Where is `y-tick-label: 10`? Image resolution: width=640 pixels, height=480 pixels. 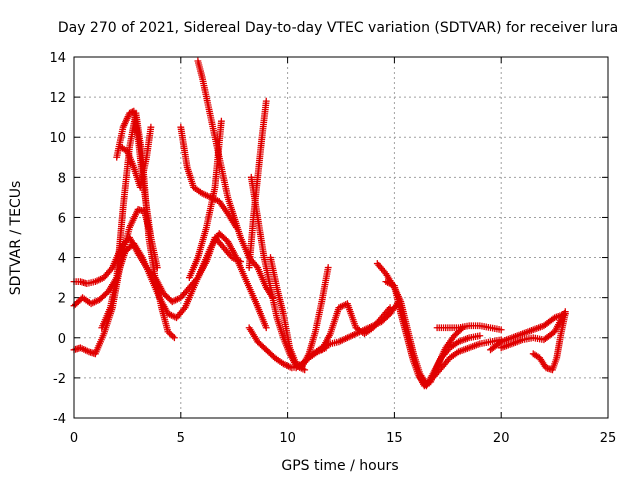
y-tick-label: 10 is located at coordinates (57, 138).